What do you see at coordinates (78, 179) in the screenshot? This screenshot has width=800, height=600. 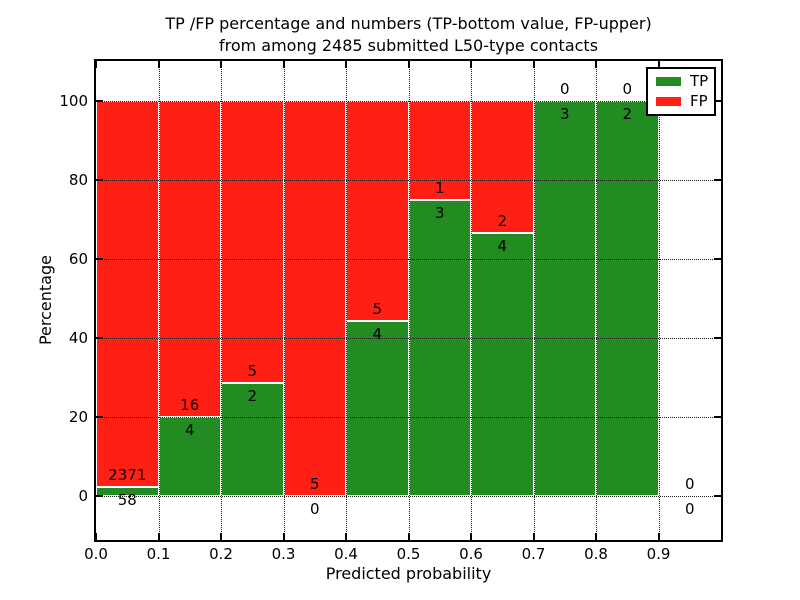 I see `y-tick-label: 80` at bounding box center [78, 179].